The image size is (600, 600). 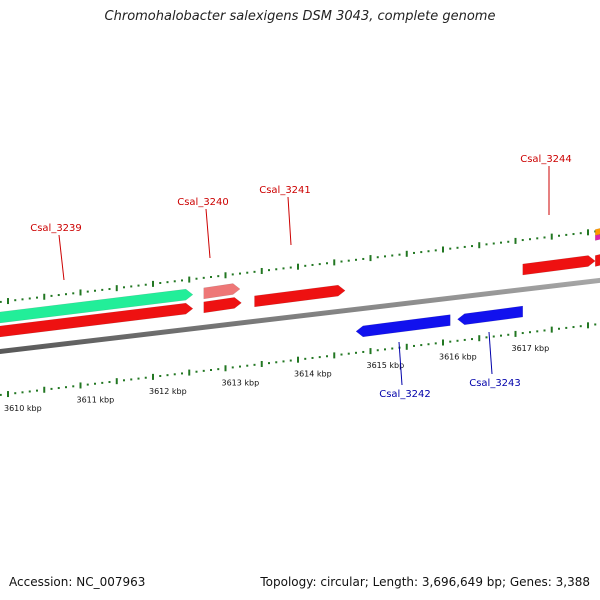 I want to click on scale-label: 3612 kbp, so click(x=168, y=391).